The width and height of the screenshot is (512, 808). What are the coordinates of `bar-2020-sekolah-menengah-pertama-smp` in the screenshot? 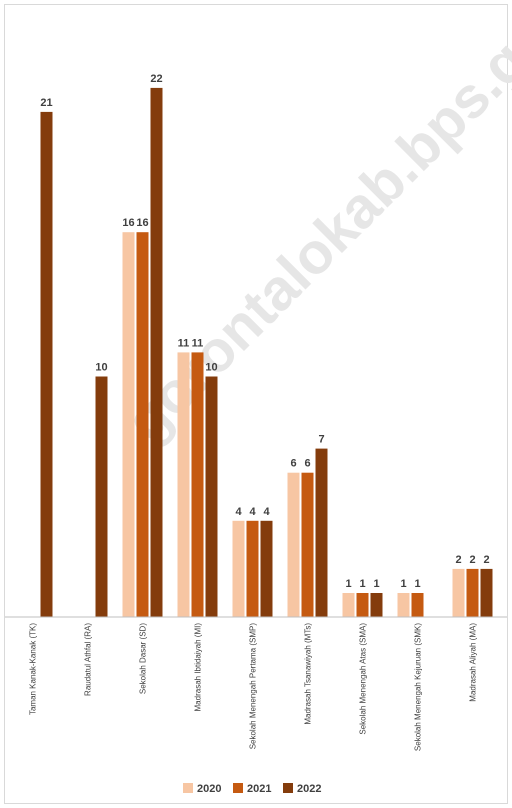 It's located at (238, 568).